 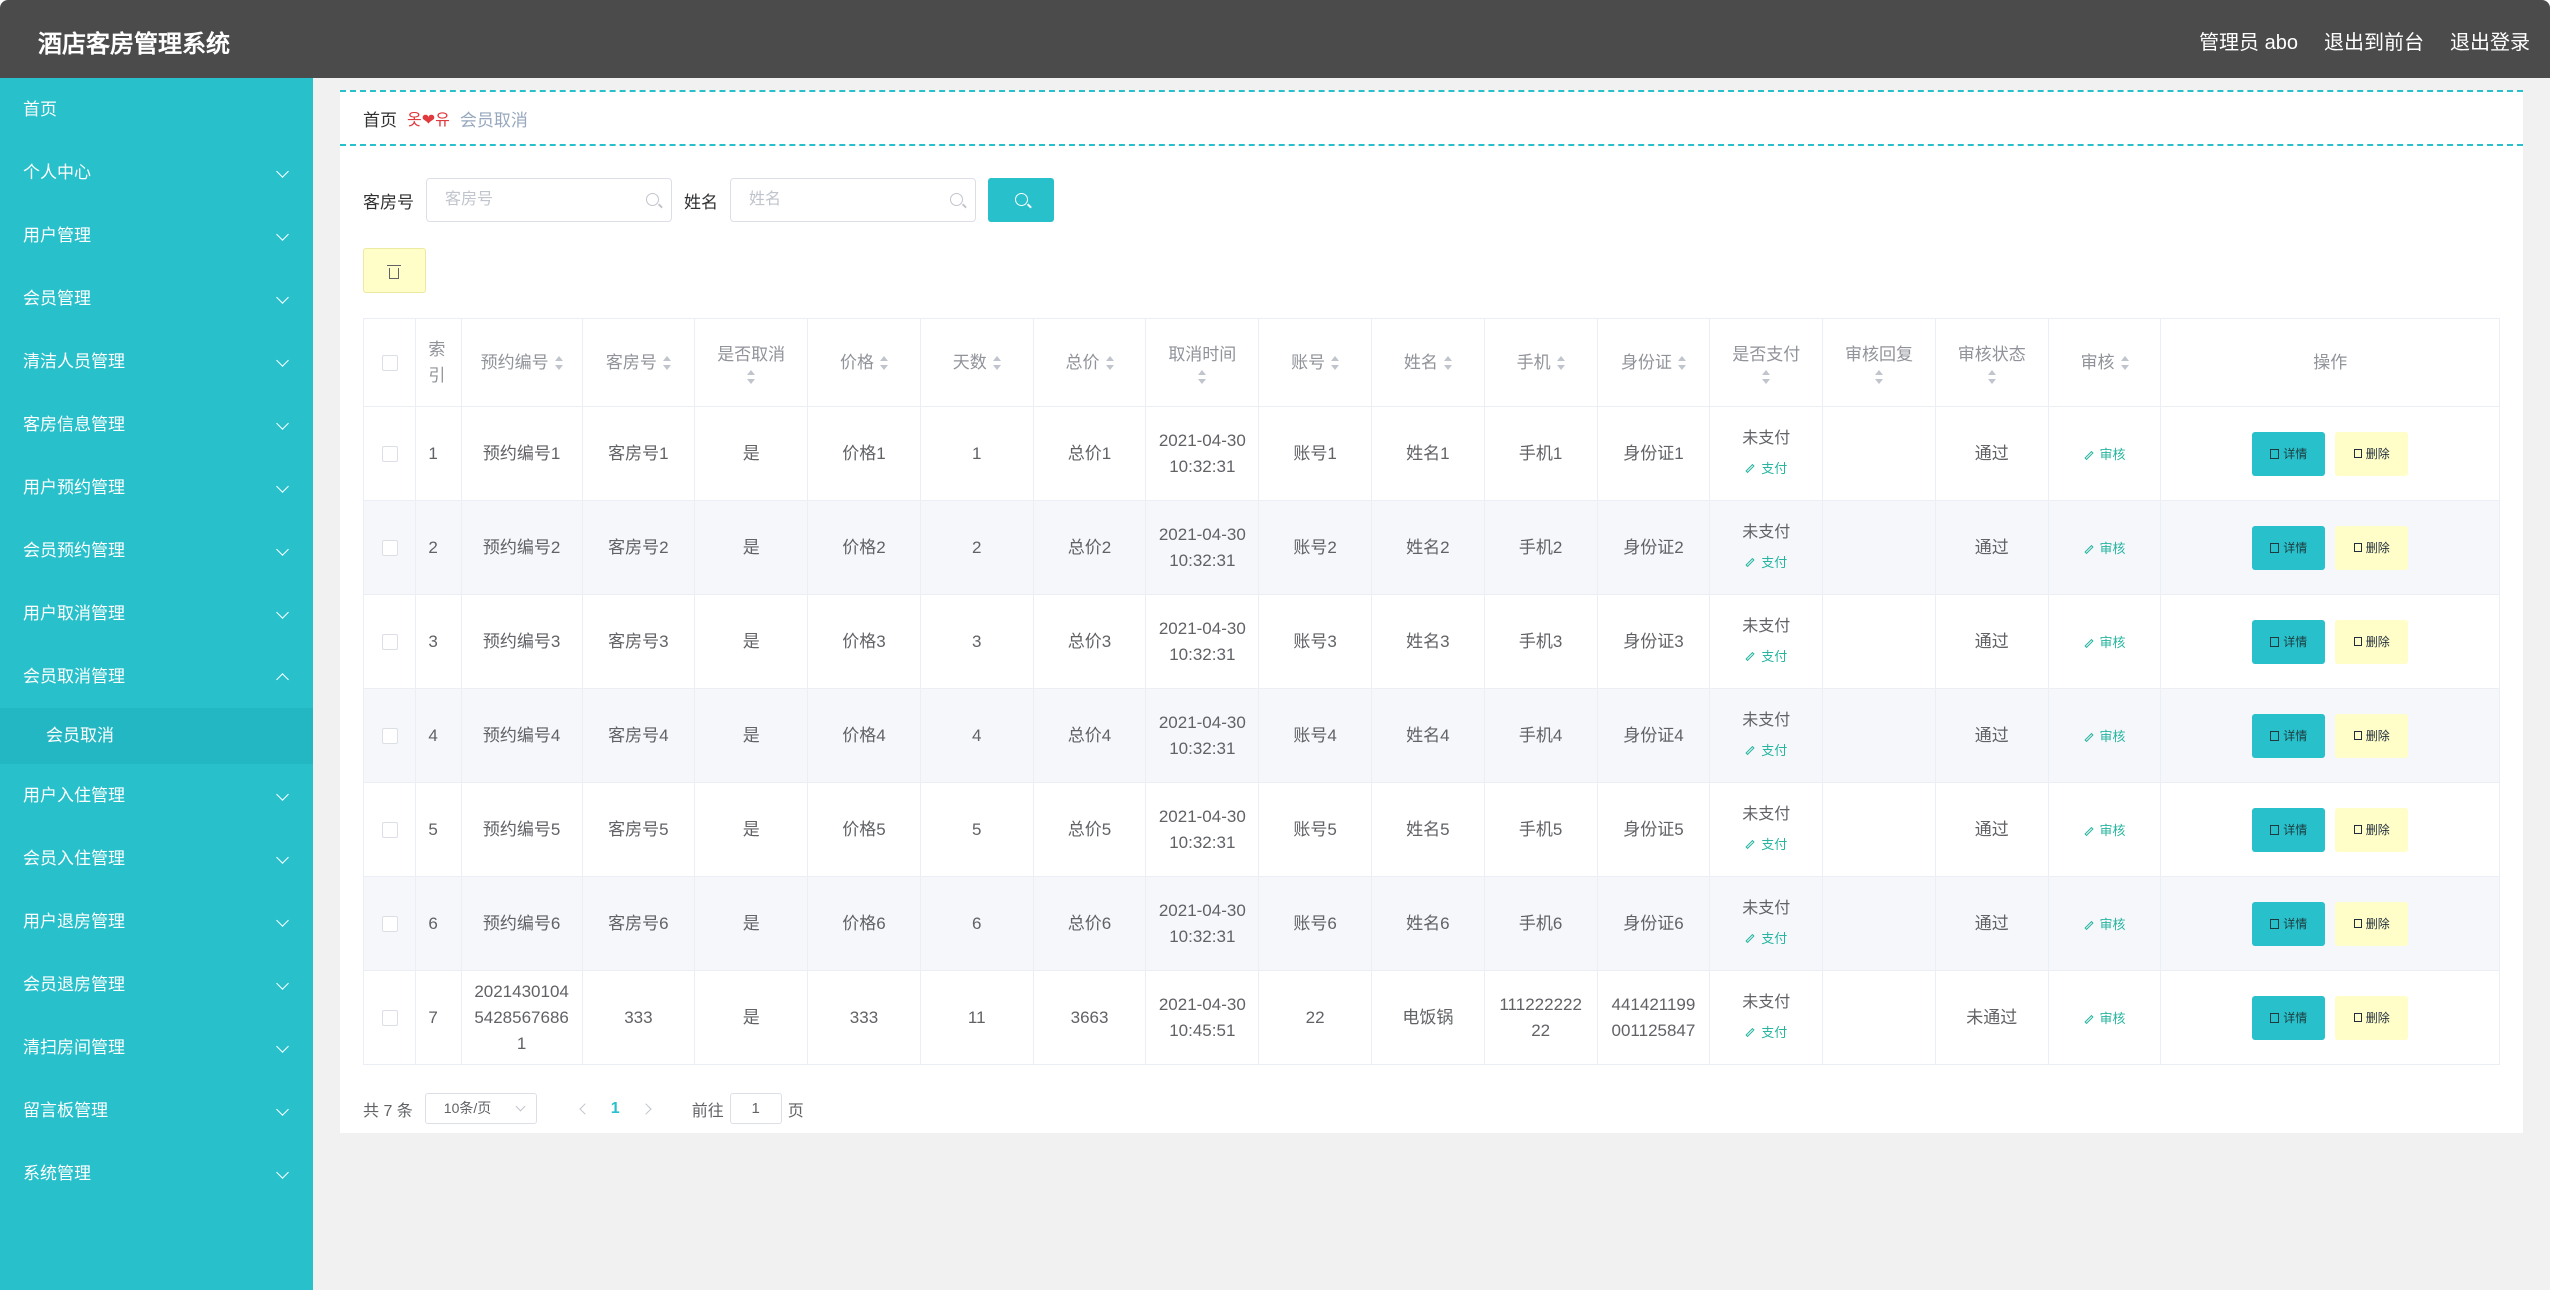 What do you see at coordinates (156, 1047) in the screenshot?
I see `sidebar-item: 清扫房间管理` at bounding box center [156, 1047].